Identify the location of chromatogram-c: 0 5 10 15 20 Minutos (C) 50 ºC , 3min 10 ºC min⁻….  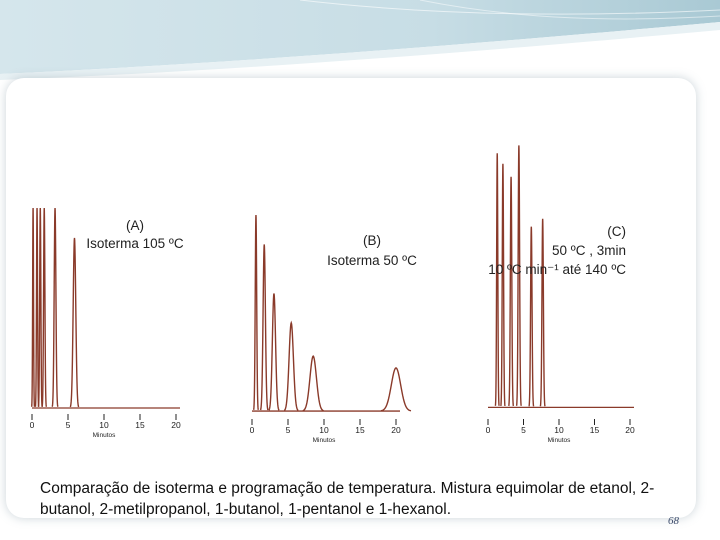
(560, 294).